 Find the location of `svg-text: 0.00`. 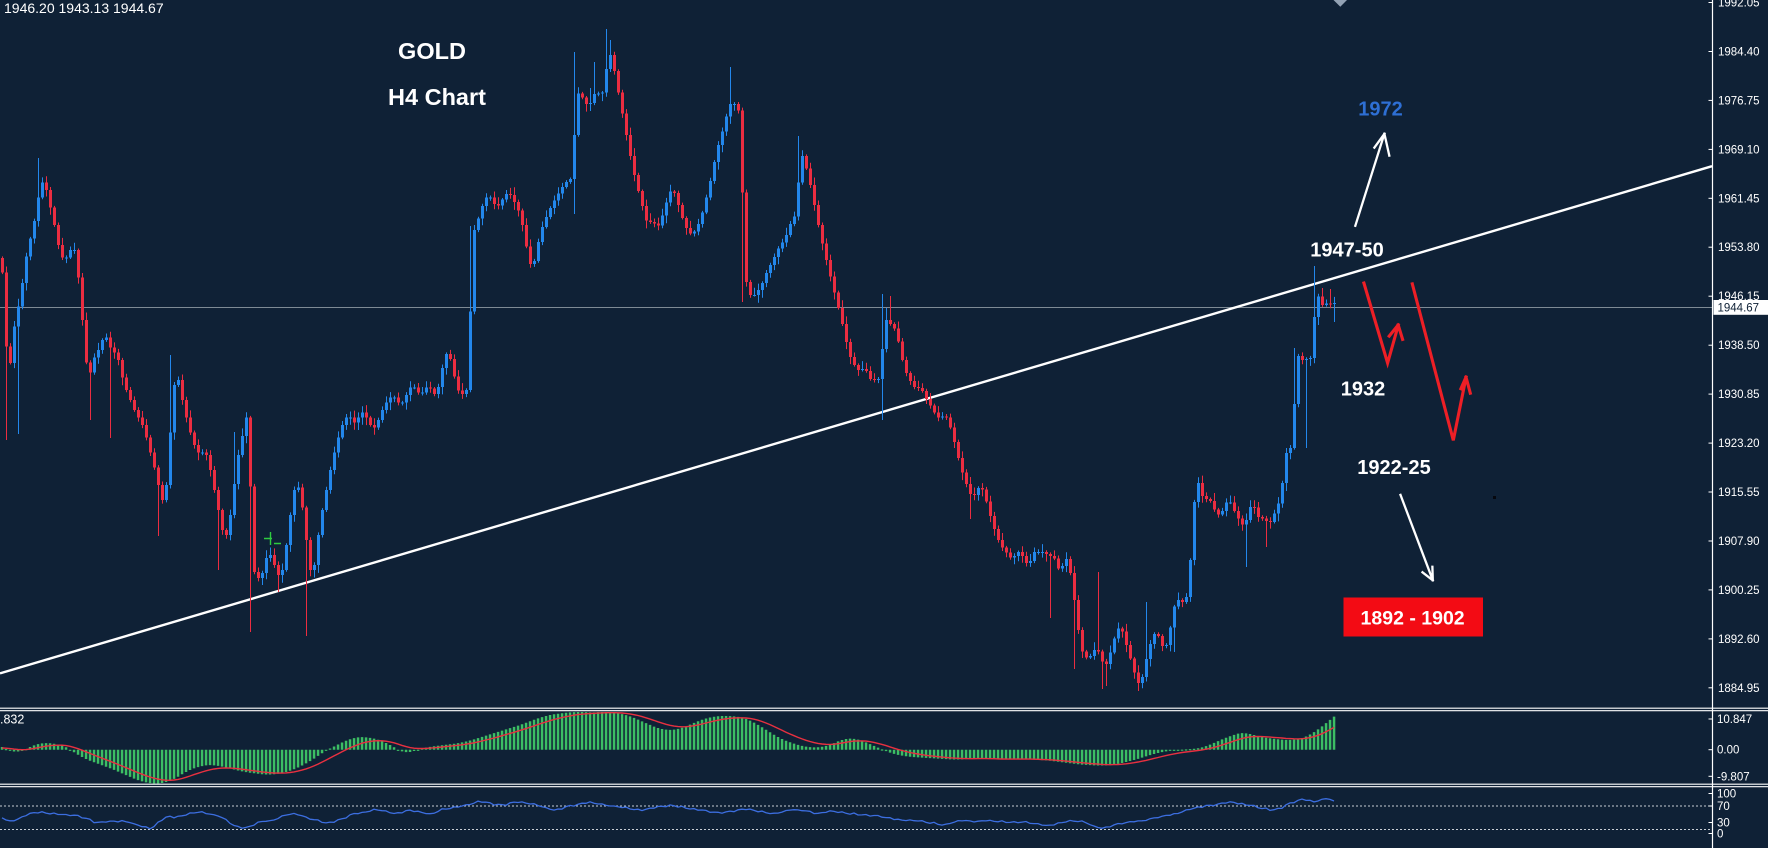

svg-text: 0.00 is located at coordinates (1728, 751).